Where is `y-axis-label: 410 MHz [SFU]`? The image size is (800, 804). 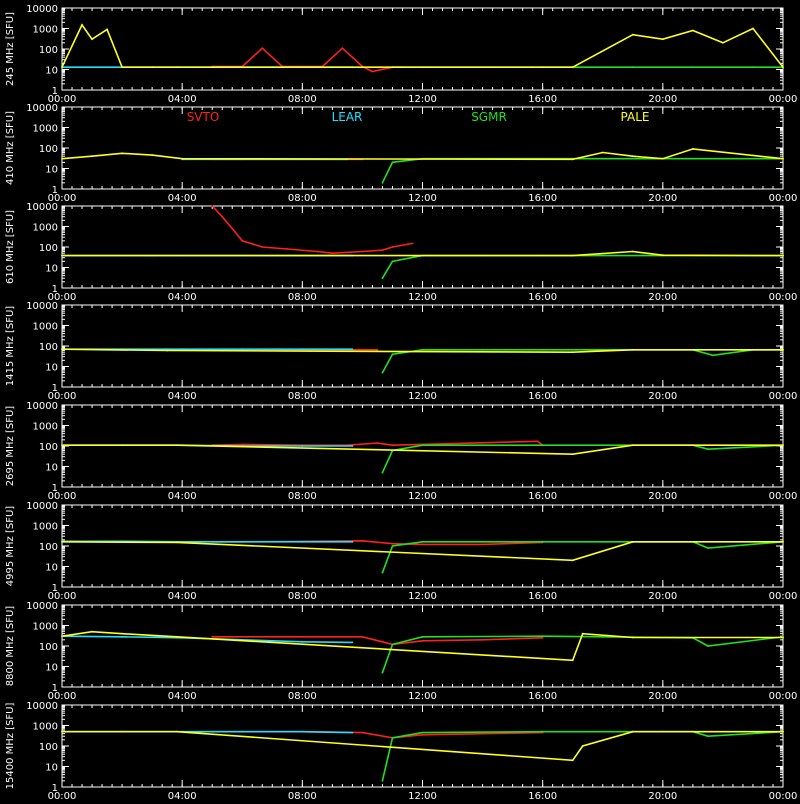
y-axis-label: 410 MHz [SFU] is located at coordinates (10, 148).